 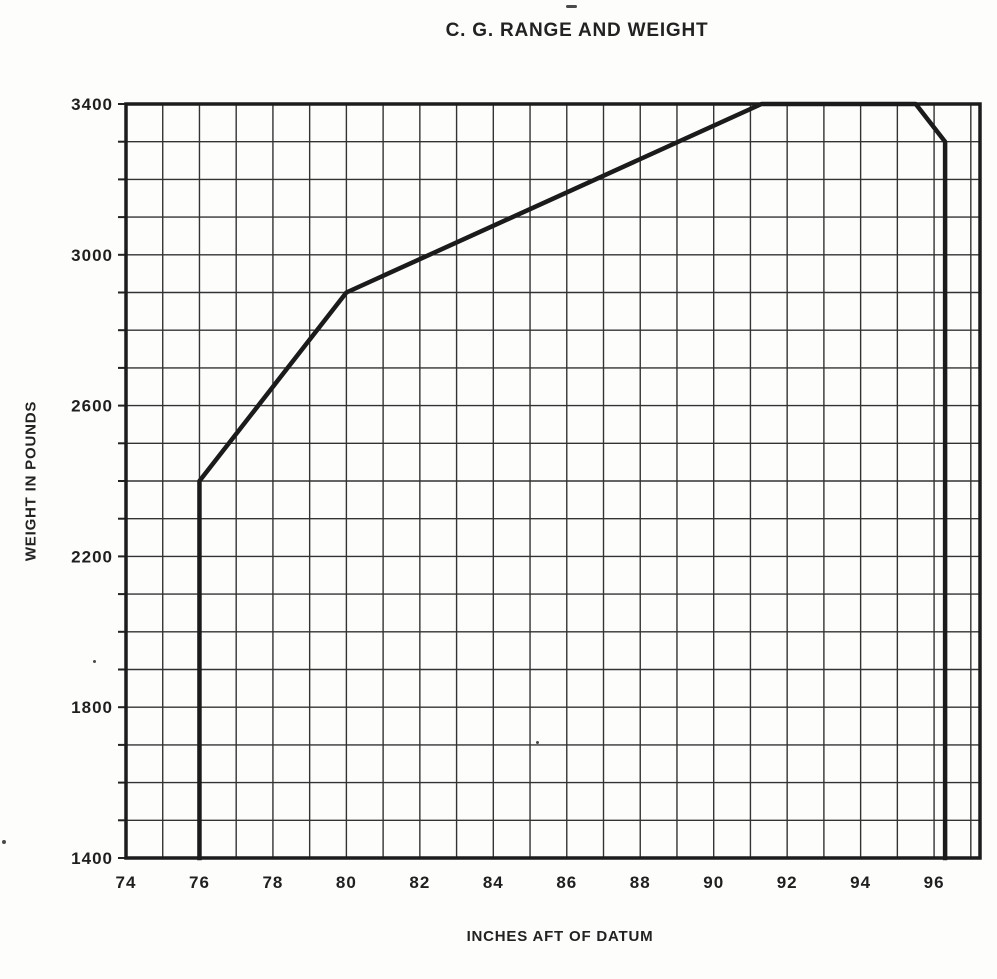 What do you see at coordinates (493, 882) in the screenshot?
I see `x-tick-label: 84` at bounding box center [493, 882].